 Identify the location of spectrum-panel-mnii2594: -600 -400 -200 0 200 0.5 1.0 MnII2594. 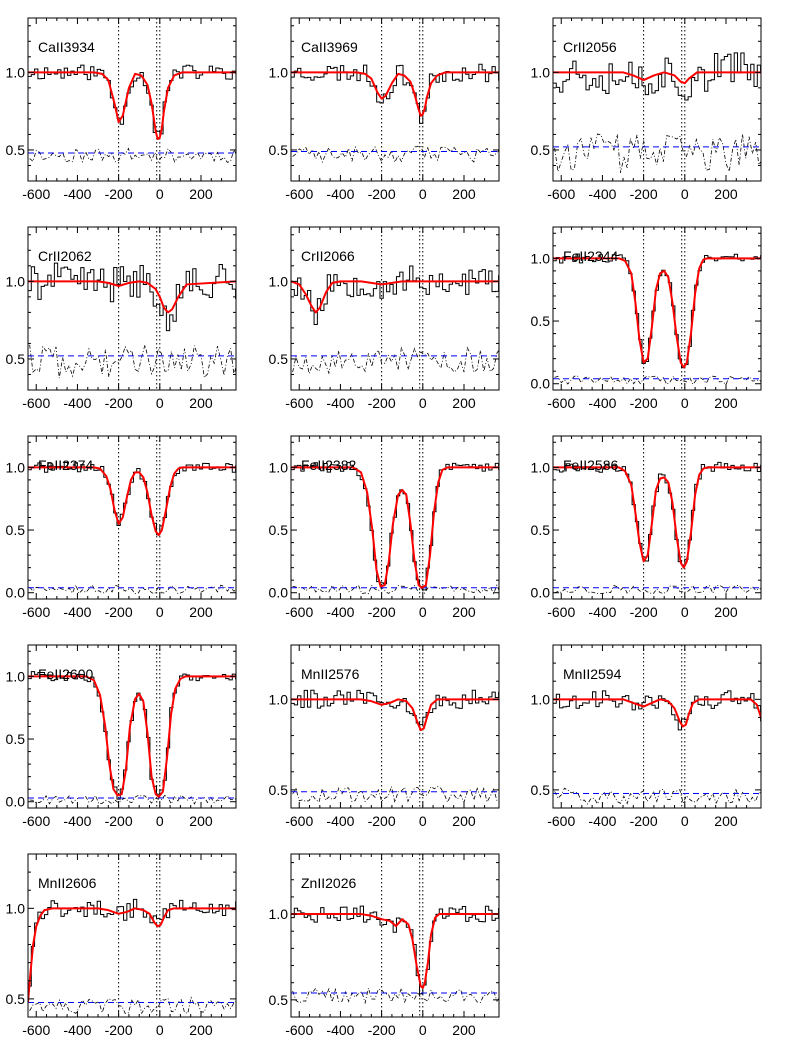
(646, 736).